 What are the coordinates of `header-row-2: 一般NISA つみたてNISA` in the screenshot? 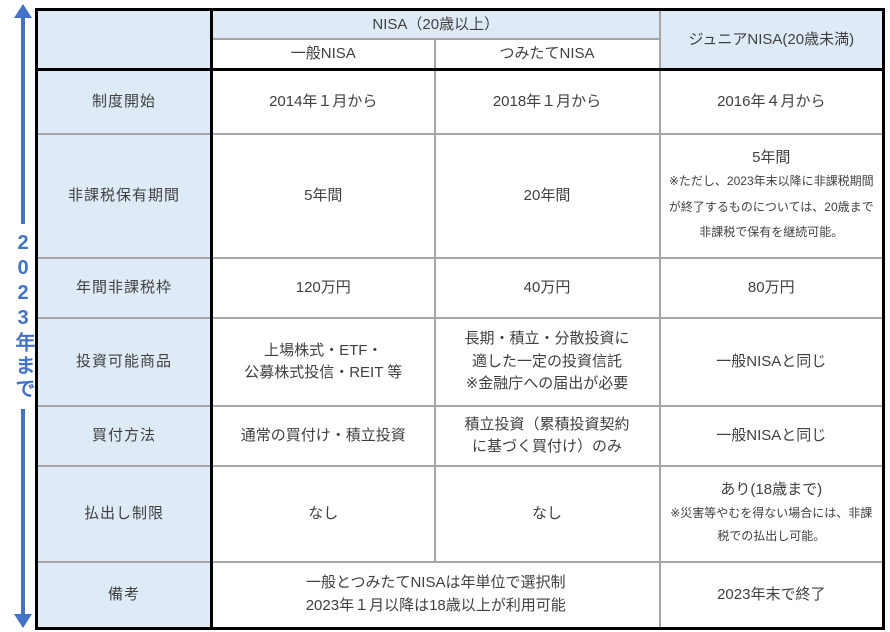 It's located at (460, 54).